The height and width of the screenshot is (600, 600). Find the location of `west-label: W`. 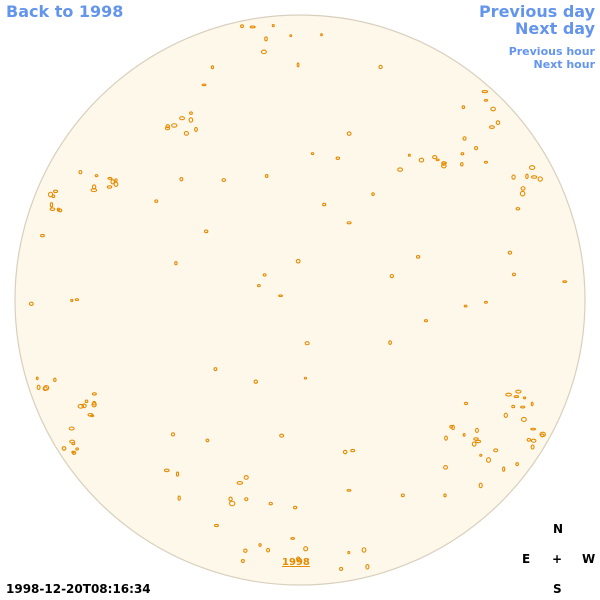

west-label: W is located at coordinates (589, 559).